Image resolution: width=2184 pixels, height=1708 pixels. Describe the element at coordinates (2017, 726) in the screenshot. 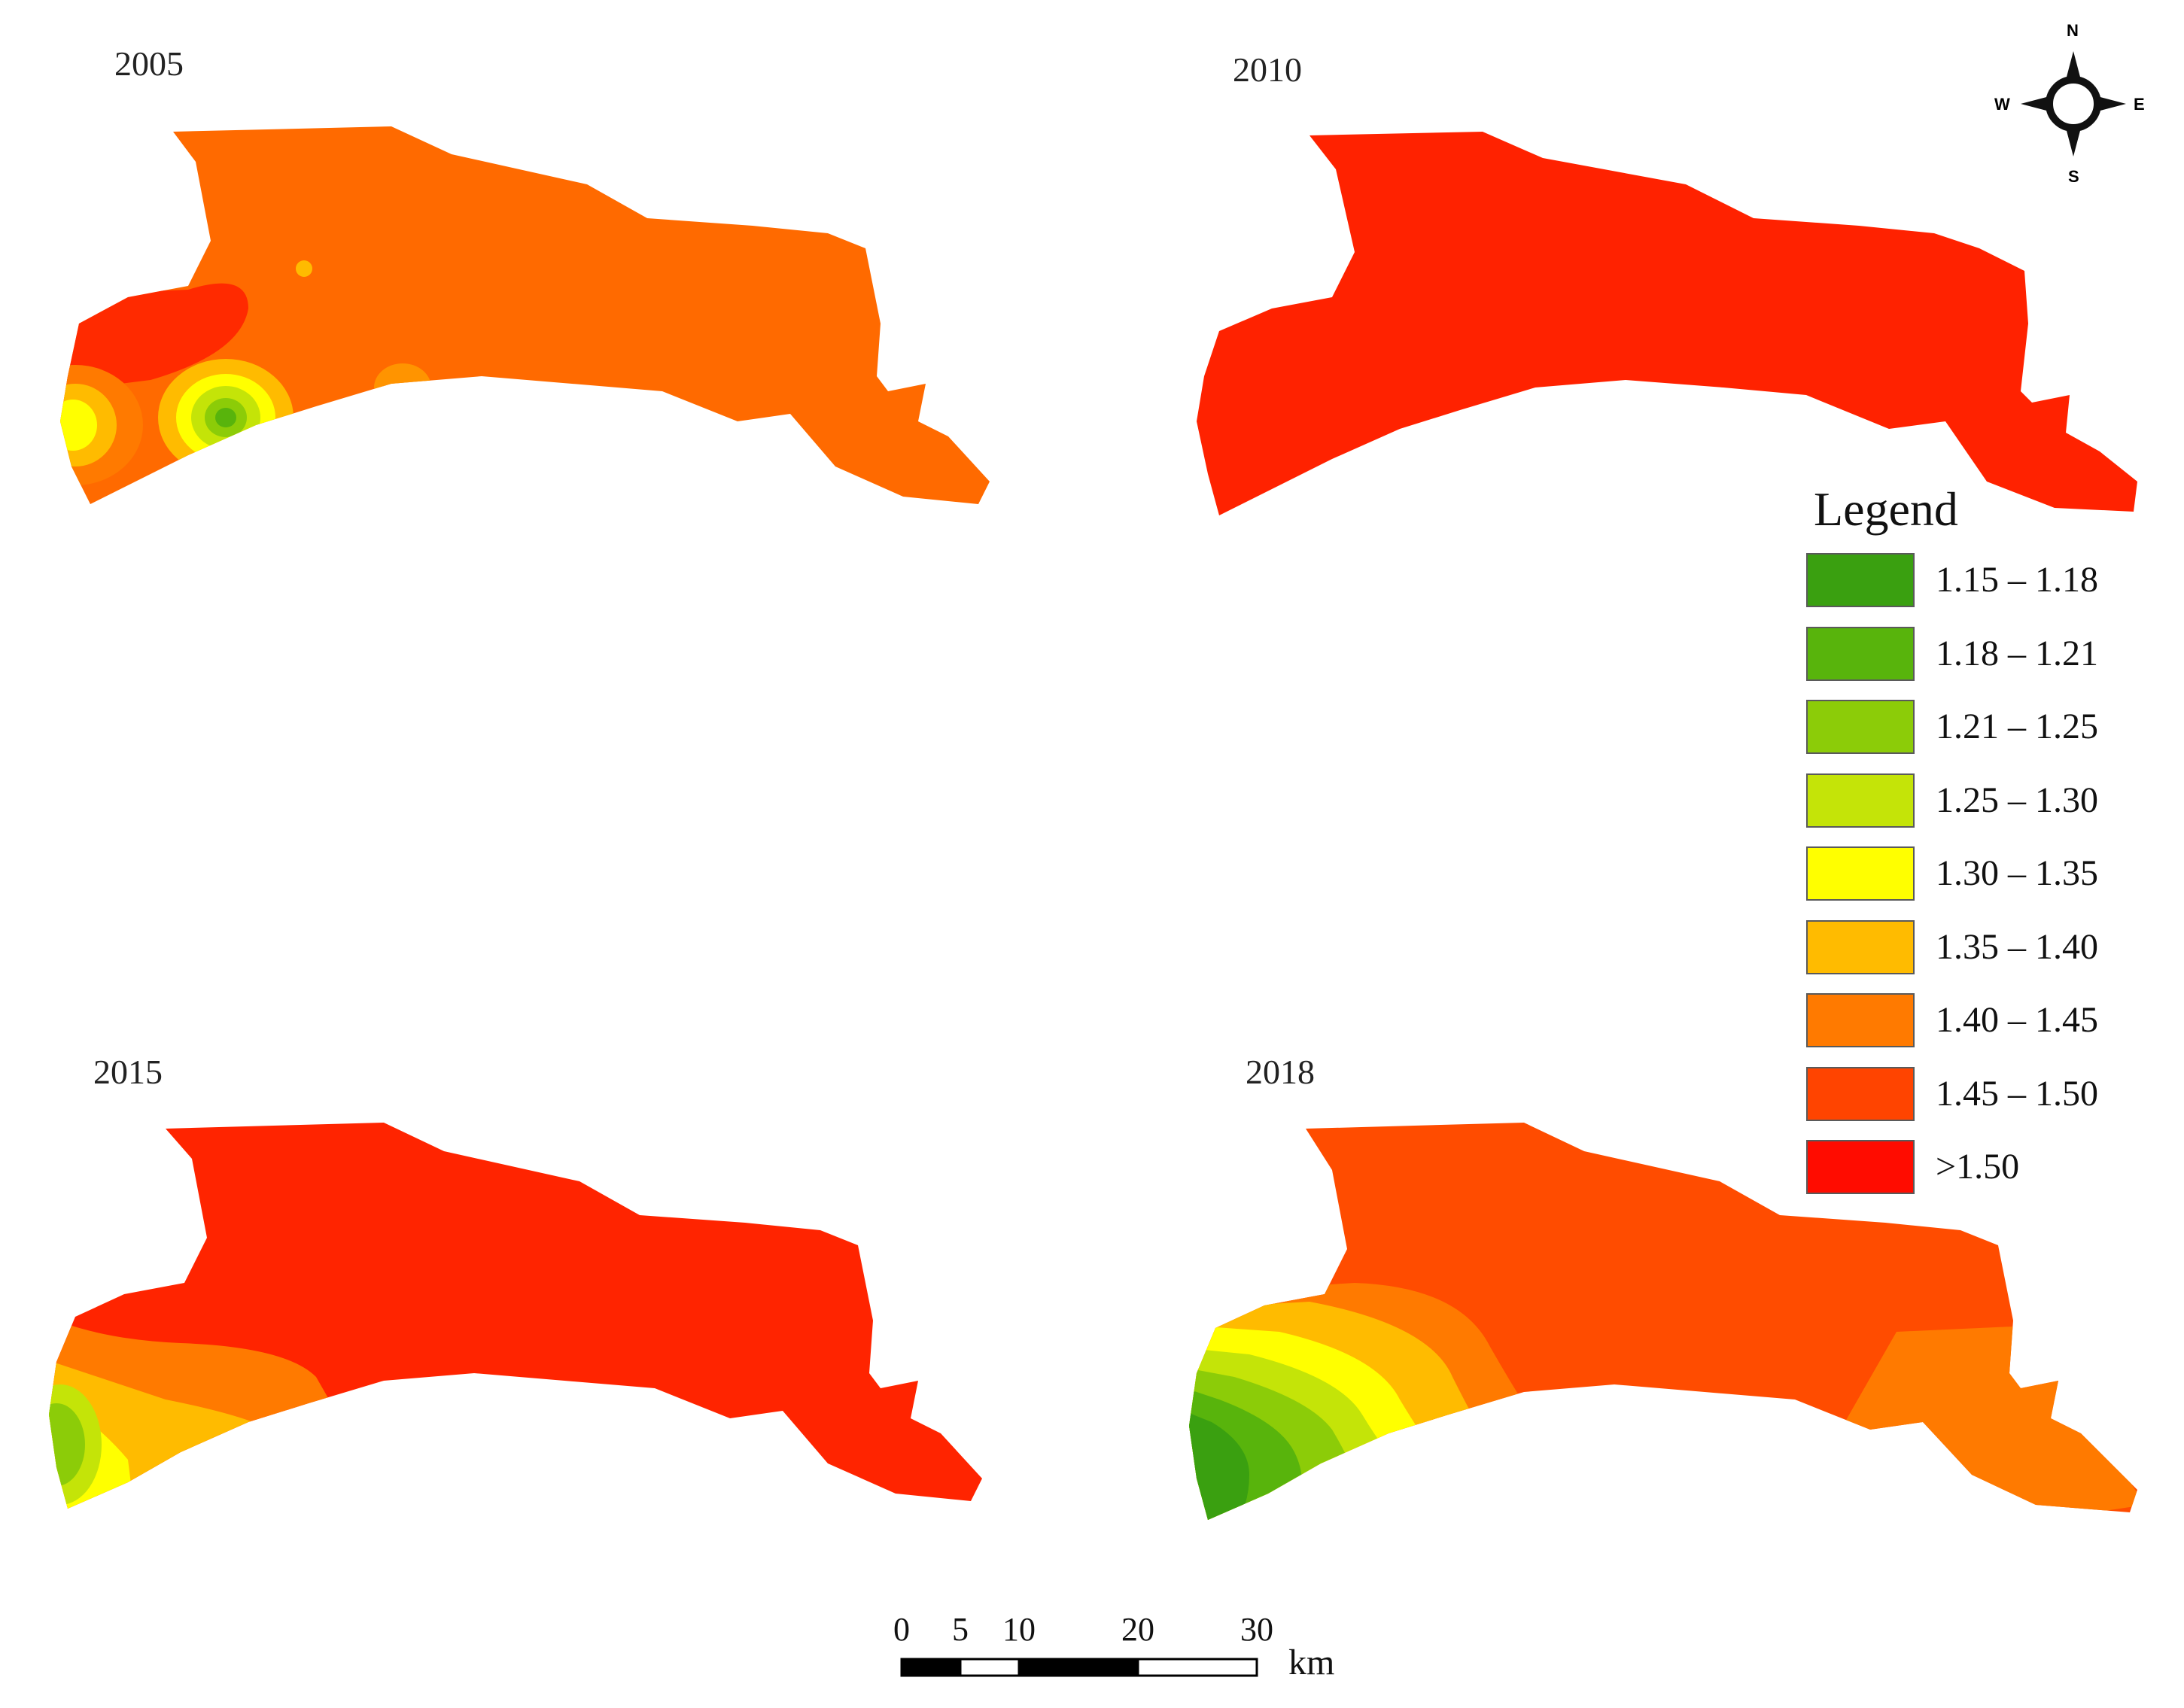

I see `legend-label: 1.21 – 1.25` at that location.